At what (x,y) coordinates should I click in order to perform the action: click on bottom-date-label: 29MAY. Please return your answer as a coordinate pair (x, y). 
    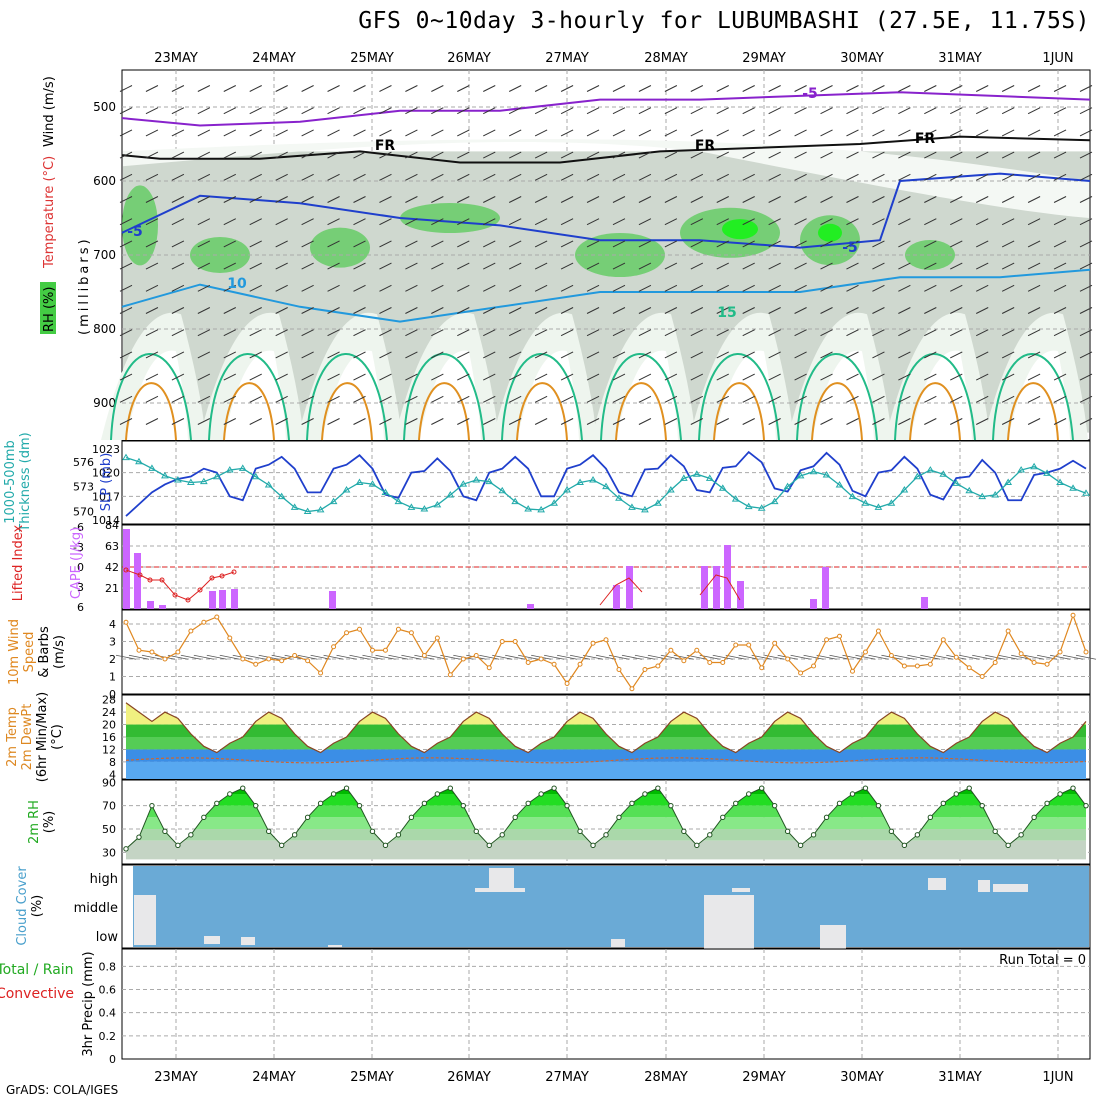
    Looking at the image, I should click on (764, 1077).